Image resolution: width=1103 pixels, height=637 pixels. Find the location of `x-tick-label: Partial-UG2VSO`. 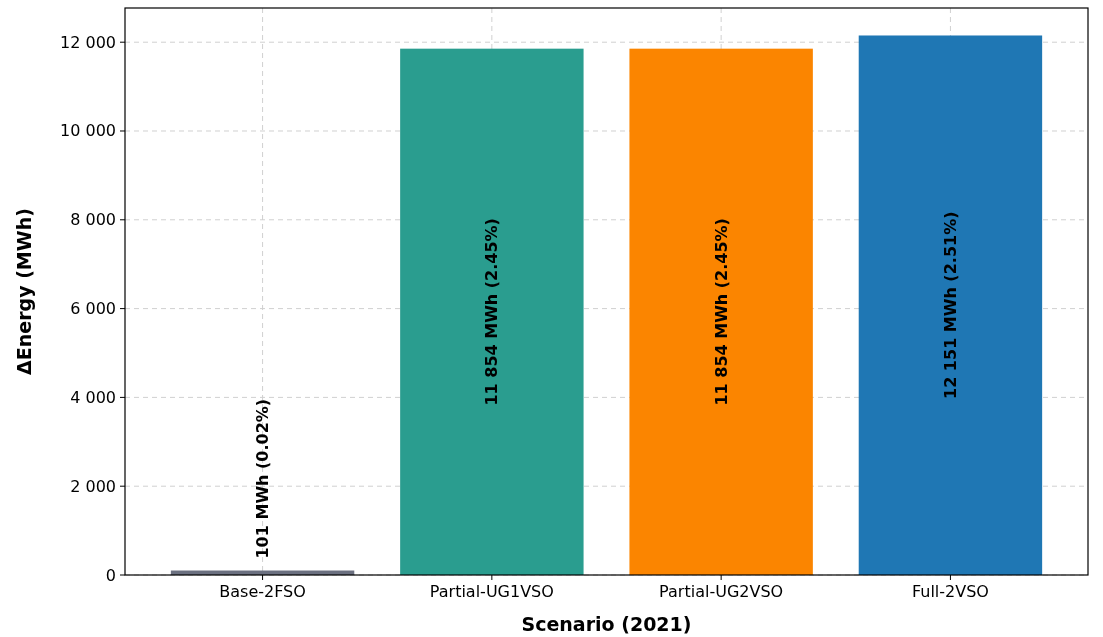

x-tick-label: Partial-UG2VSO is located at coordinates (721, 591).